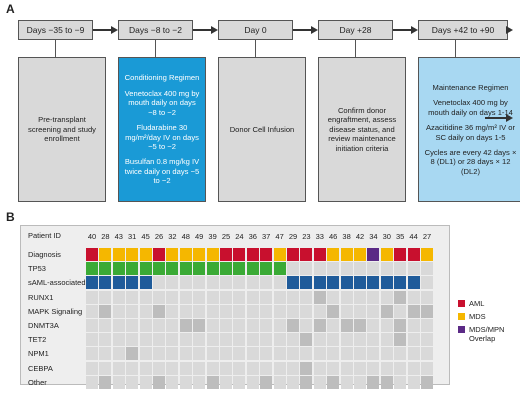 This screenshot has height=417, width=520. What do you see at coordinates (162, 78) in the screenshot?
I see `stage-text: Conditioning Regimen` at bounding box center [162, 78].